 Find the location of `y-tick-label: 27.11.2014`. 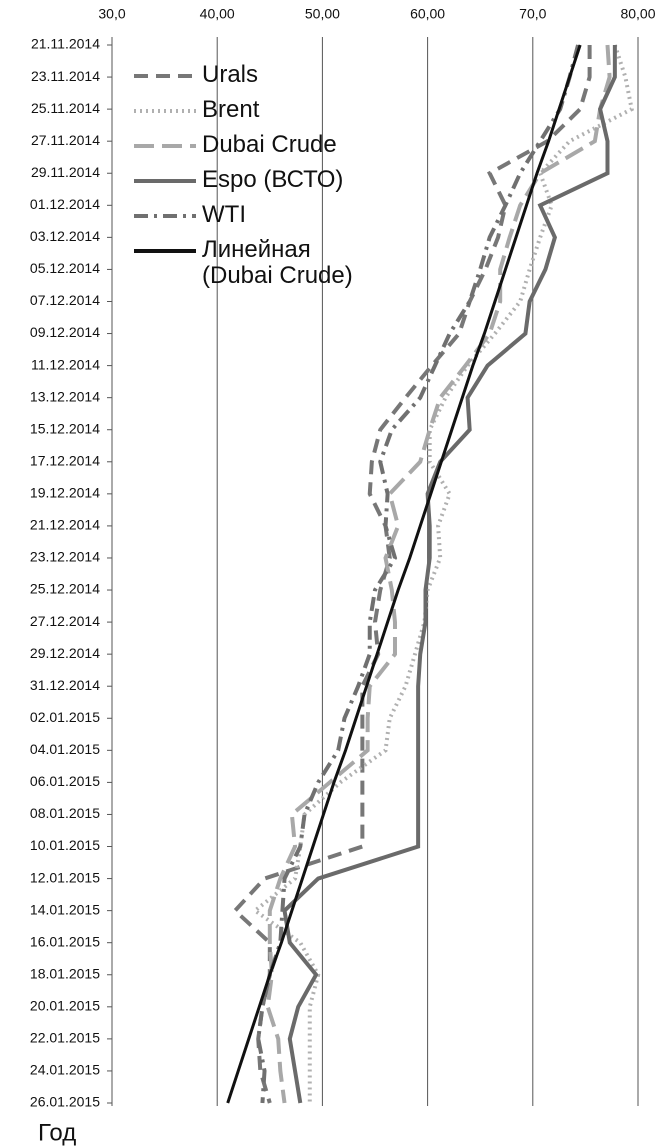

y-tick-label: 27.11.2014 is located at coordinates (65, 140).